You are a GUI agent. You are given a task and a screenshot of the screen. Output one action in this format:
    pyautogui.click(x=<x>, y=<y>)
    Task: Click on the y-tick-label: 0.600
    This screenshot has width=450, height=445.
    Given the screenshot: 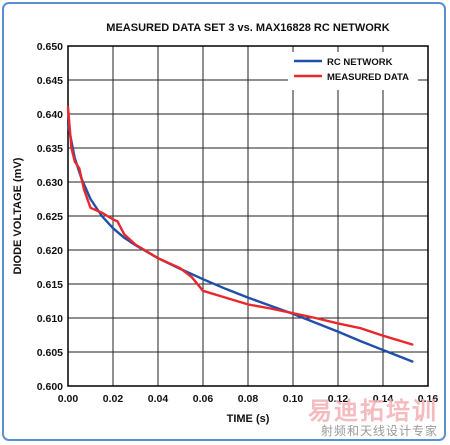 What is the action you would take?
    pyautogui.click(x=50, y=387)
    